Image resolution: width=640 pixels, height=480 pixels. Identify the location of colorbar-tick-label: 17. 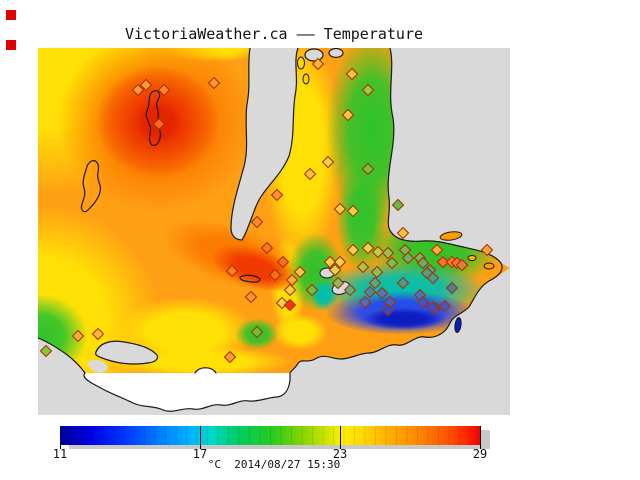
(200, 454).